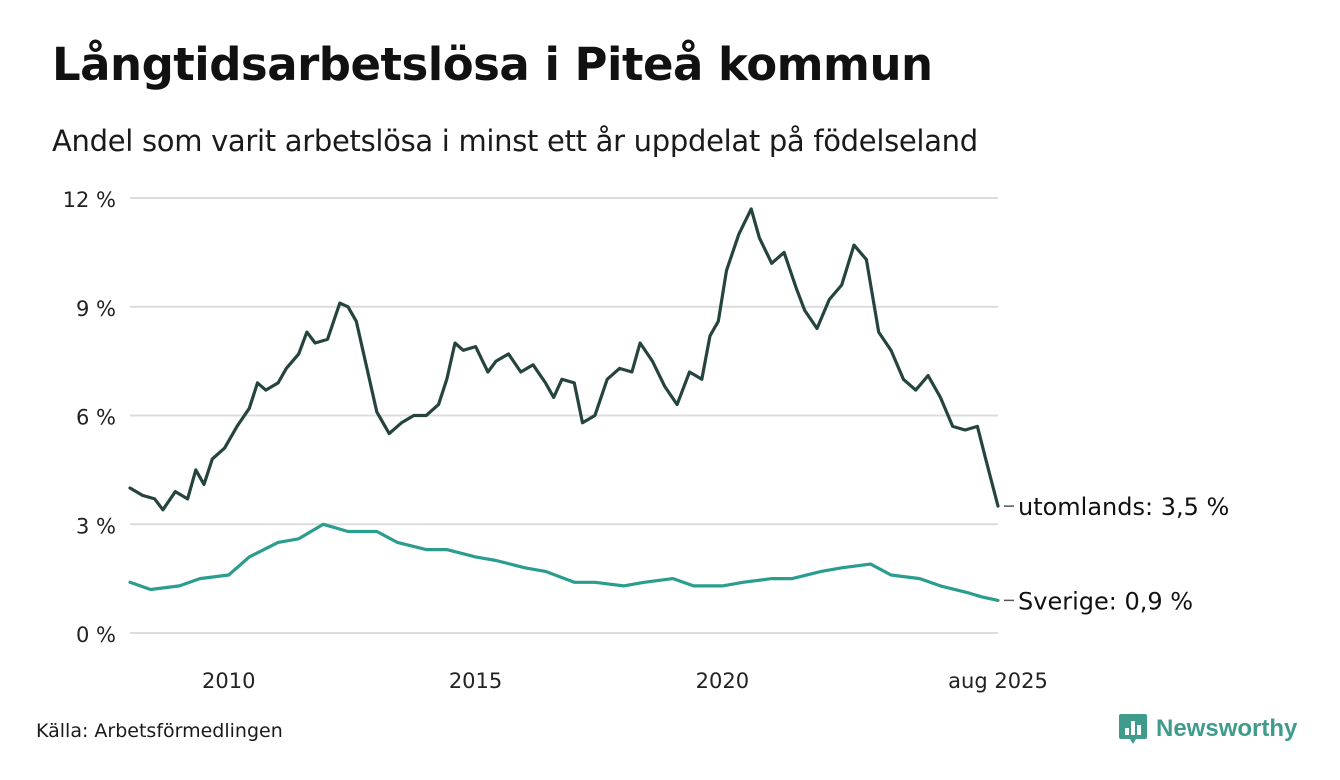 The image size is (1340, 780). Describe the element at coordinates (564, 562) in the screenshot. I see `series-line-sverige` at that location.